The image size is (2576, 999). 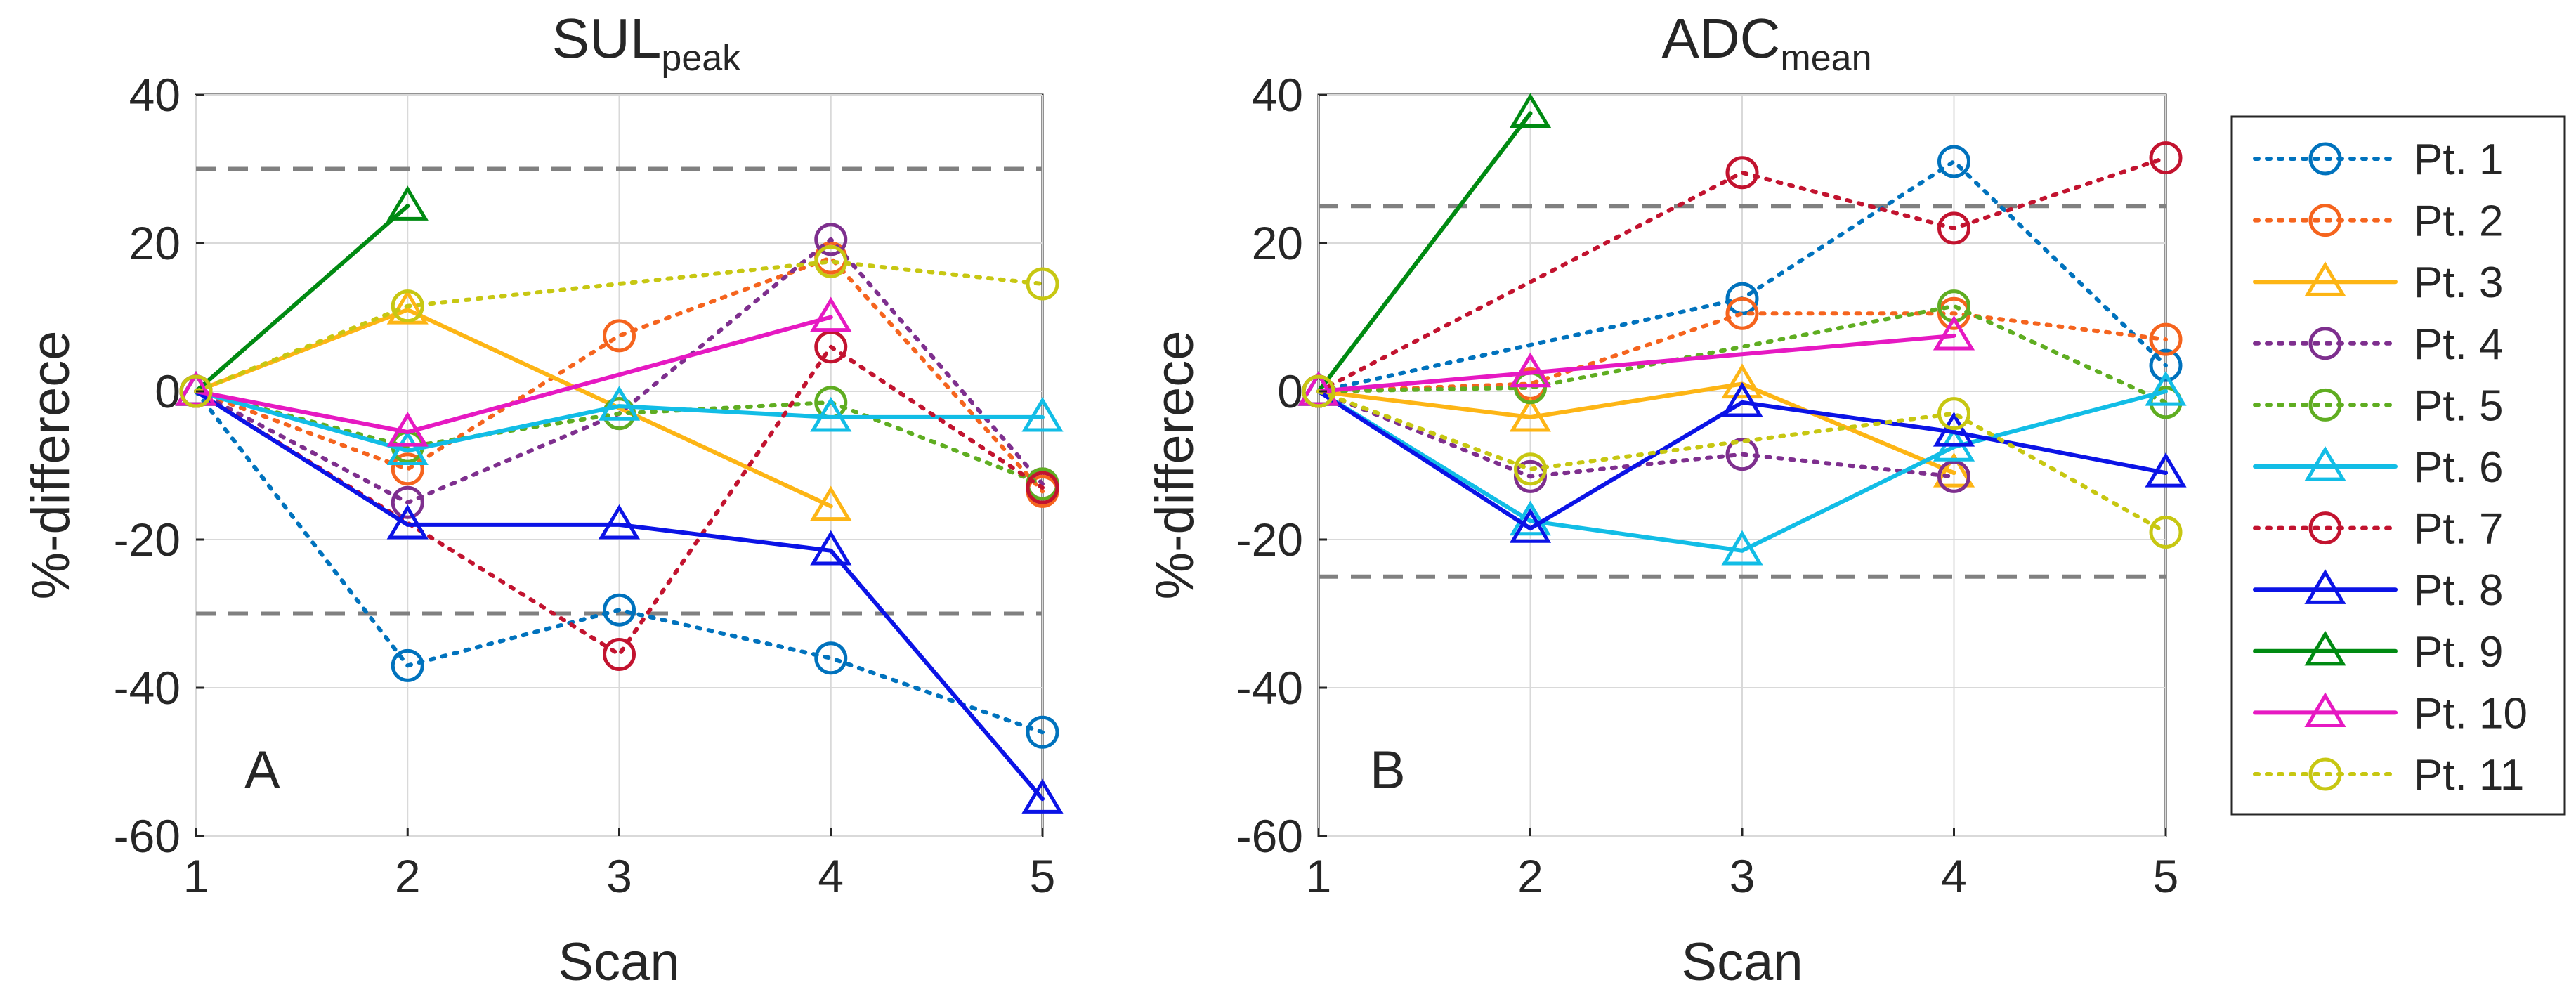 What do you see at coordinates (1767, 43) in the screenshot?
I see `chart-title-b: ADCmean` at bounding box center [1767, 43].